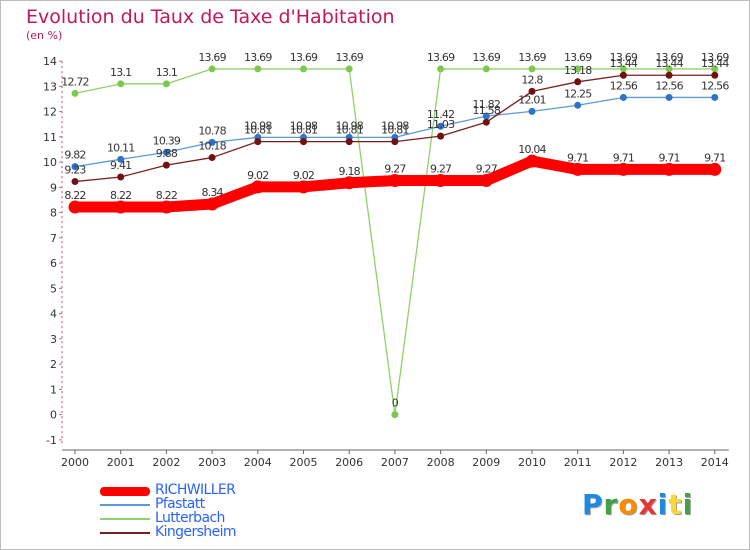  I want to click on data-label-lutterbach: 13.1, so click(166, 72).